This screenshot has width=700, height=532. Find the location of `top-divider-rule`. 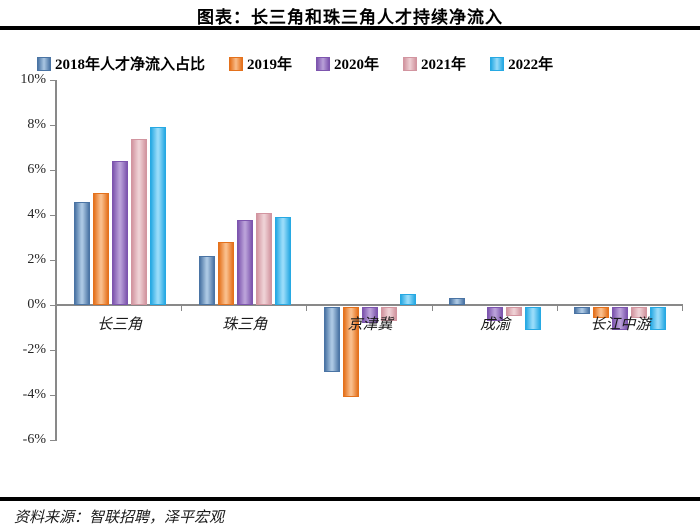

top-divider-rule is located at coordinates (350, 28).